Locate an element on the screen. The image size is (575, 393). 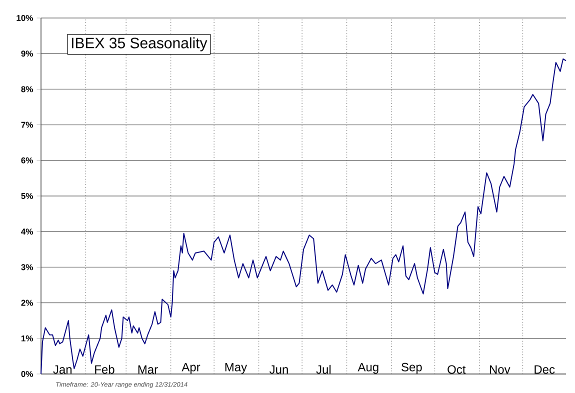
x-tick-label: Dec is located at coordinates (544, 369).